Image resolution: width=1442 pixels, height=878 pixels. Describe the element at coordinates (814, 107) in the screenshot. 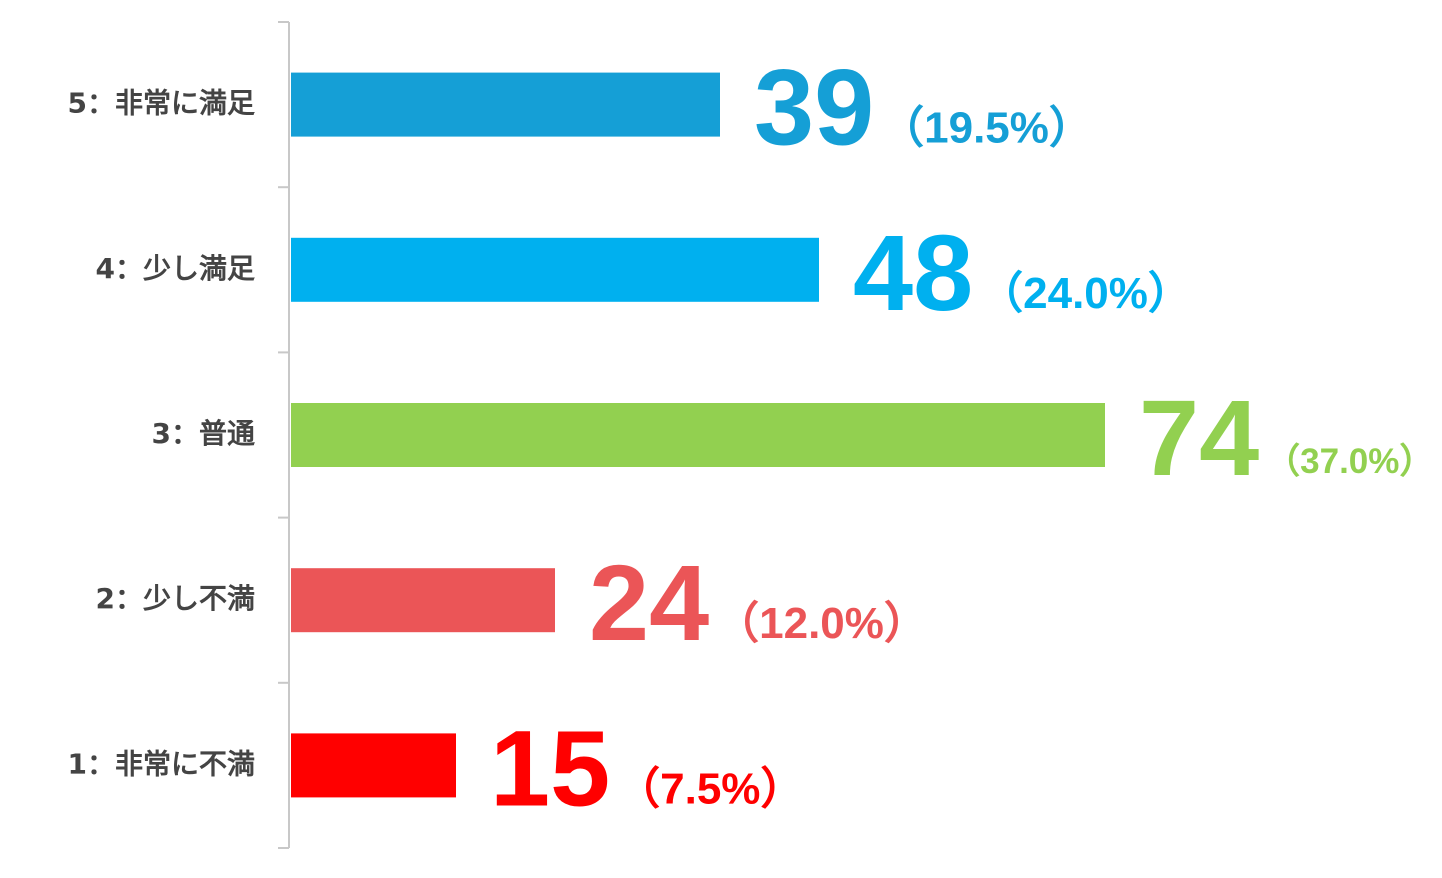

I see `value-label: 39` at that location.